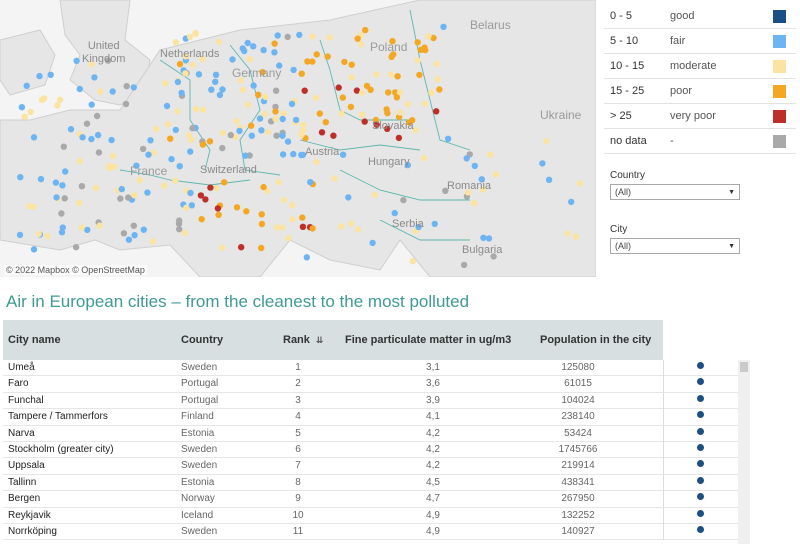  Describe the element at coordinates (700, 41) in the screenshot. I see `legend-row-fair: 5 - 10 fair` at that location.